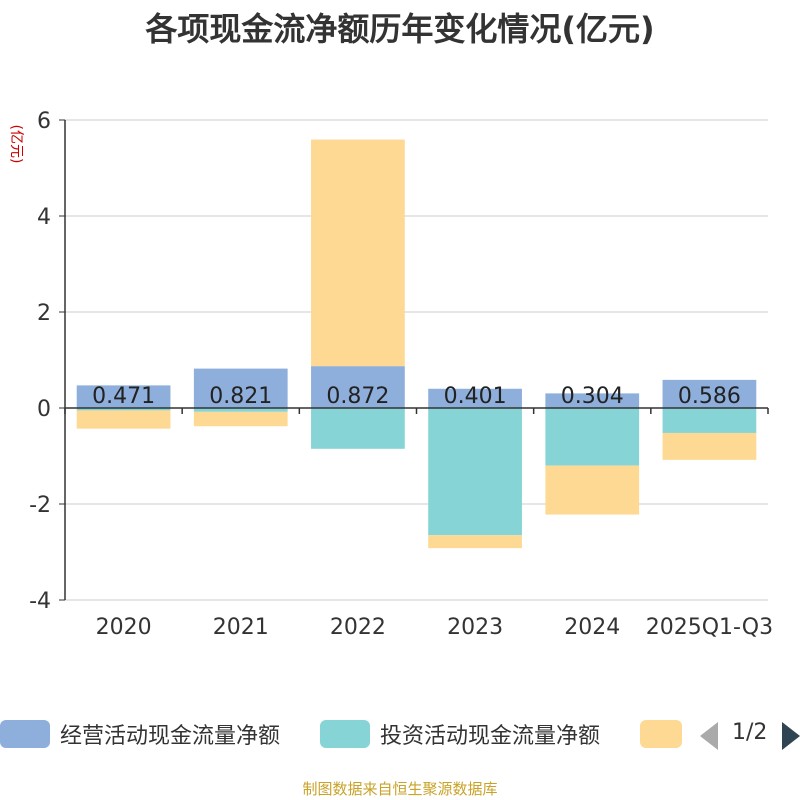 The width and height of the screenshot is (800, 800). I want to click on legend-label-investing: 投资活动现金流量净额, so click(490, 736).